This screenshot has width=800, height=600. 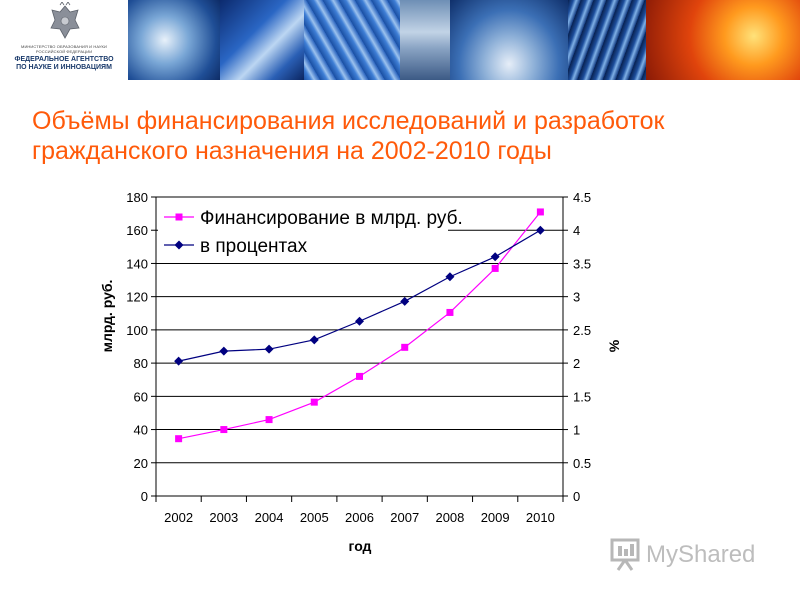 What do you see at coordinates (582, 263) in the screenshot?
I see `y2-tick-label: 3.5` at bounding box center [582, 263].